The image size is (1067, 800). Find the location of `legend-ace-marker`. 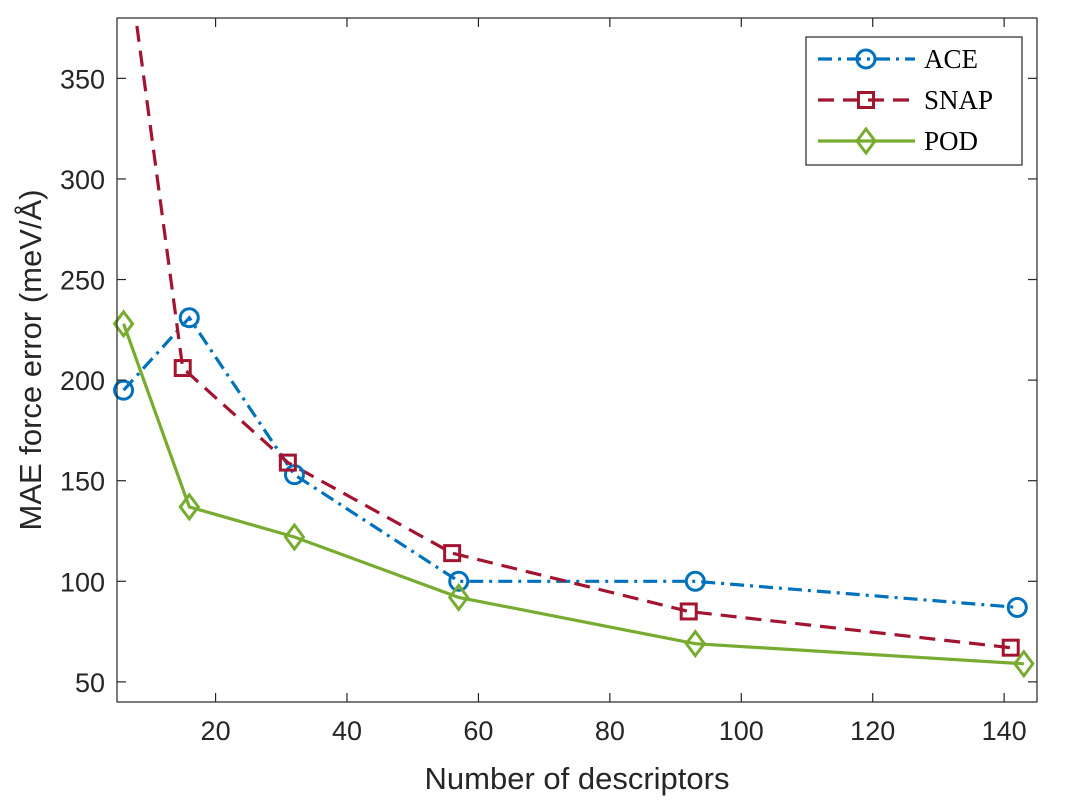

legend-ace-marker is located at coordinates (866, 59).